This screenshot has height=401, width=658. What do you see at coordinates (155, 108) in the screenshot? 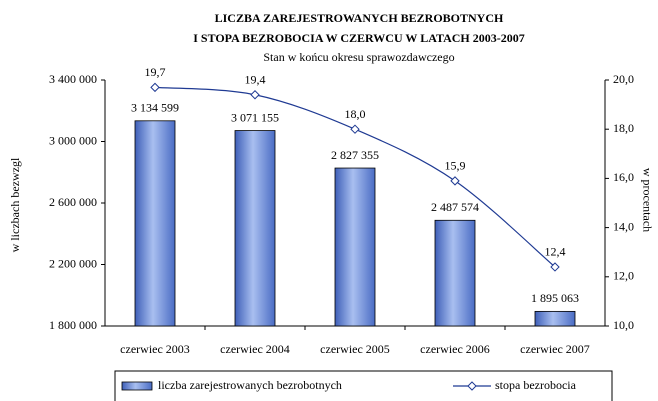
I see `bar-value-label: 3 134 599` at bounding box center [155, 108].